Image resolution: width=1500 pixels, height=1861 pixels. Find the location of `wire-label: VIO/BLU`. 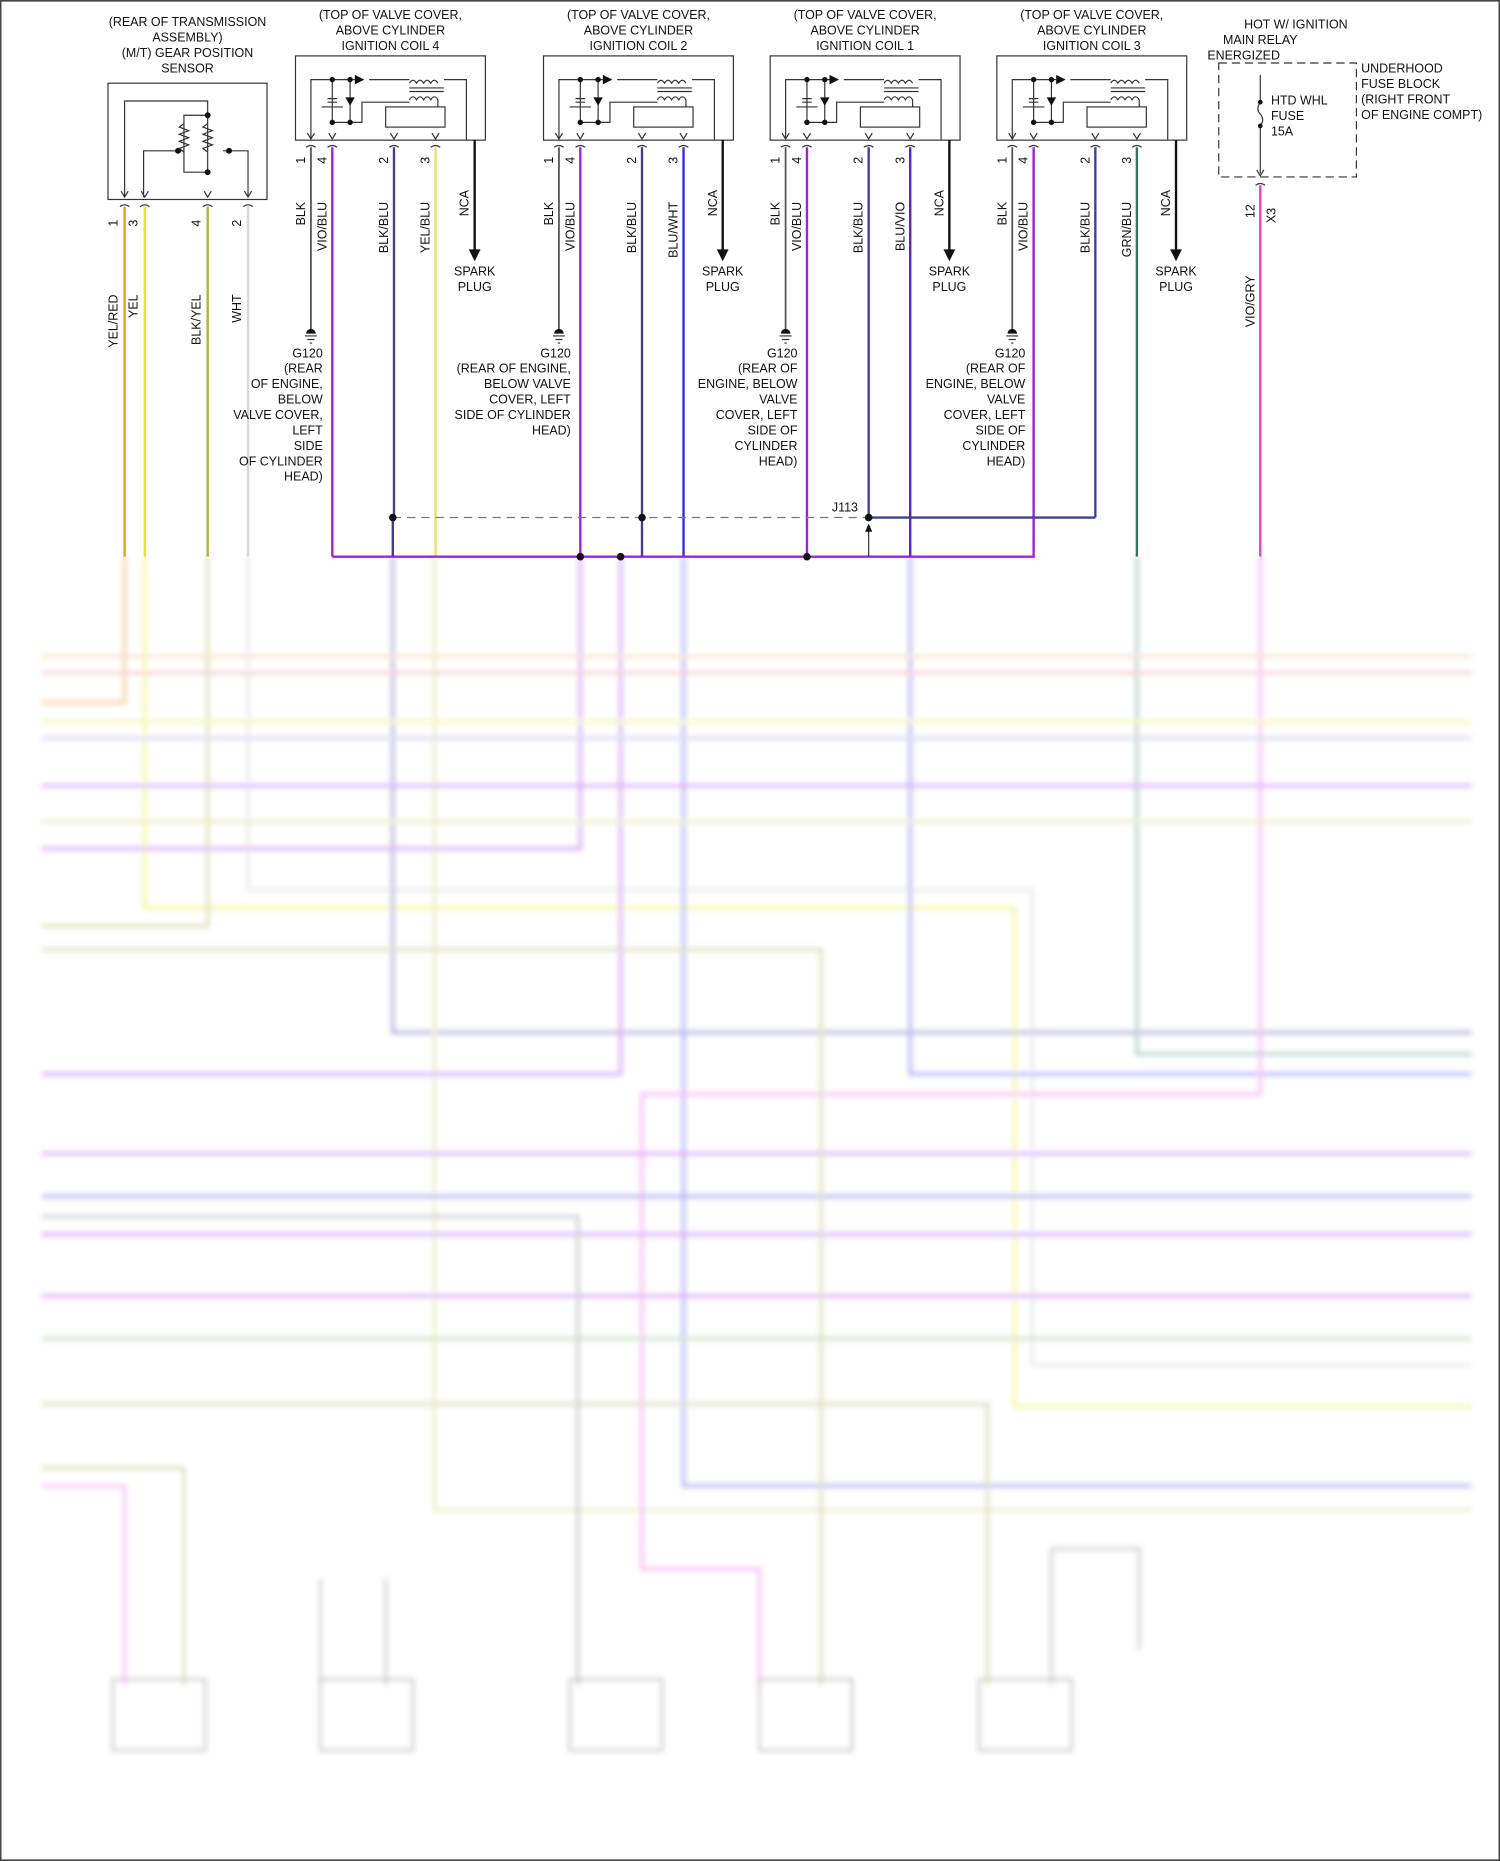

wire-label: VIO/BLU is located at coordinates (797, 226).